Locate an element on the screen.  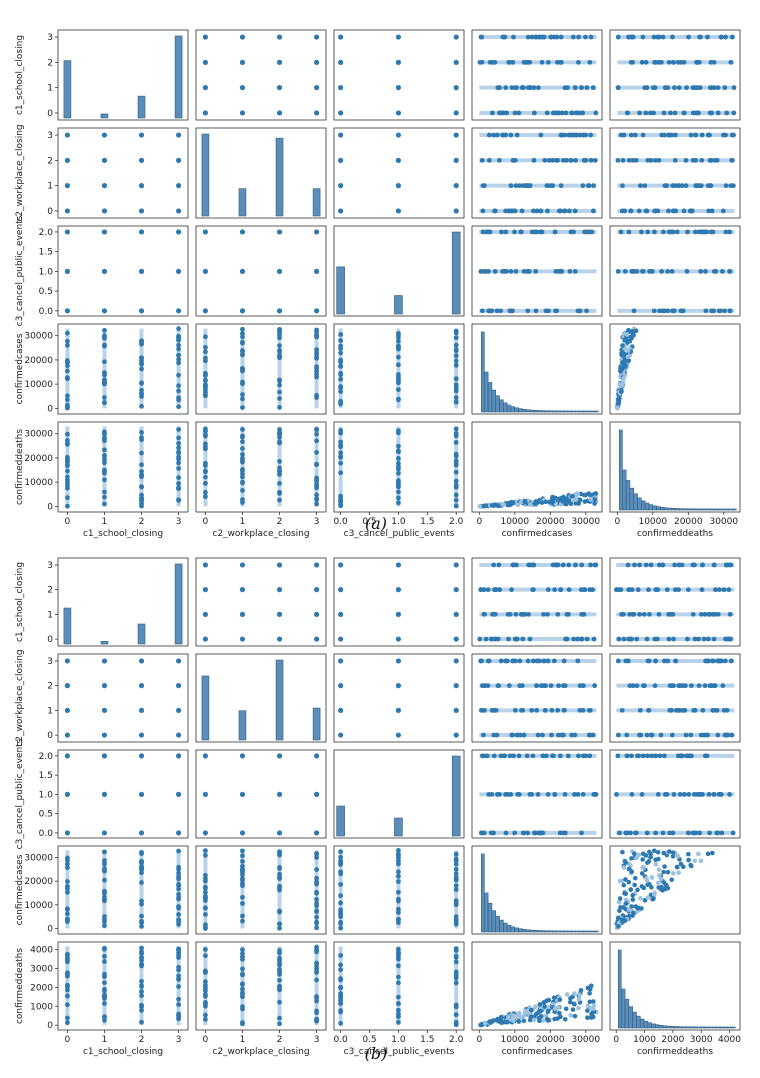
panel-confirmedcases-vs-confirmedcases is located at coordinates (537, 369).